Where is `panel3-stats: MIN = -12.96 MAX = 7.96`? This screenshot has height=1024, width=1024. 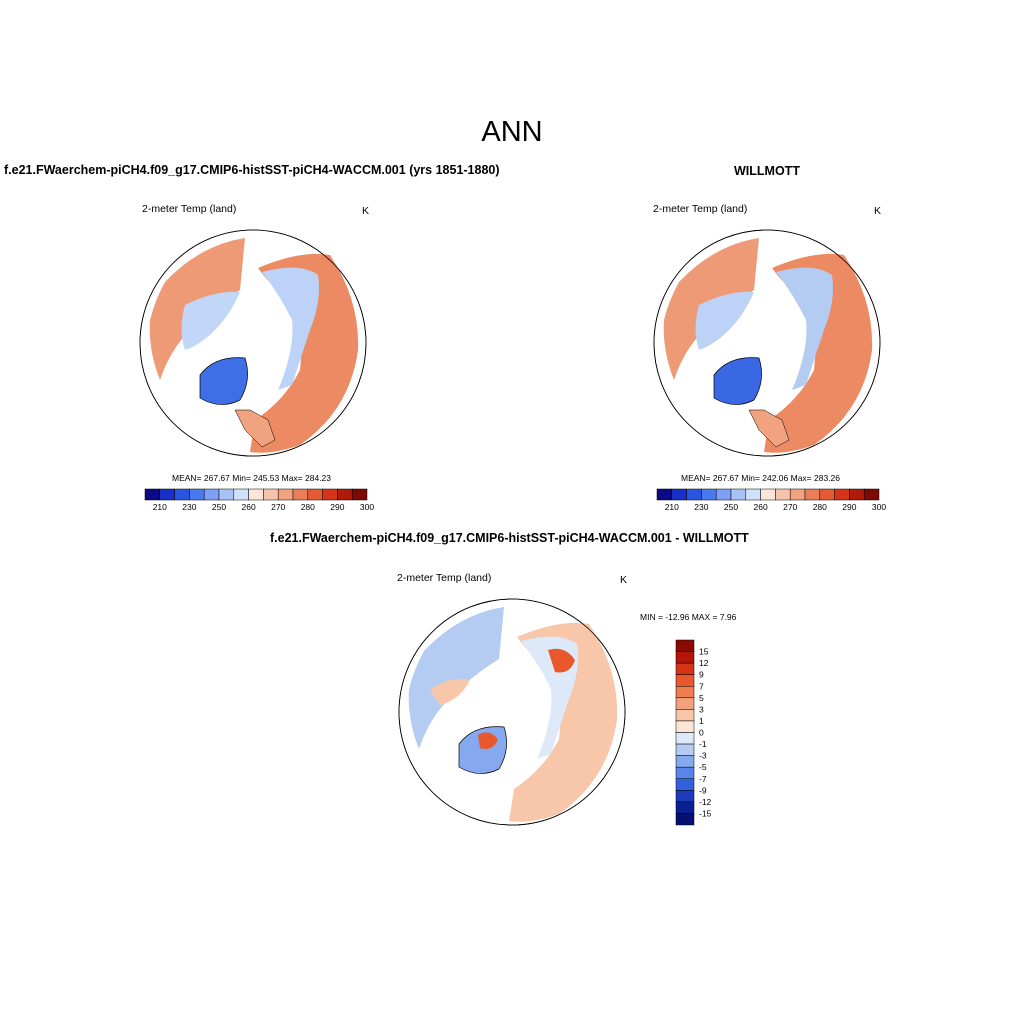 panel3-stats: MIN = -12.96 MAX = 7.96 is located at coordinates (688, 617).